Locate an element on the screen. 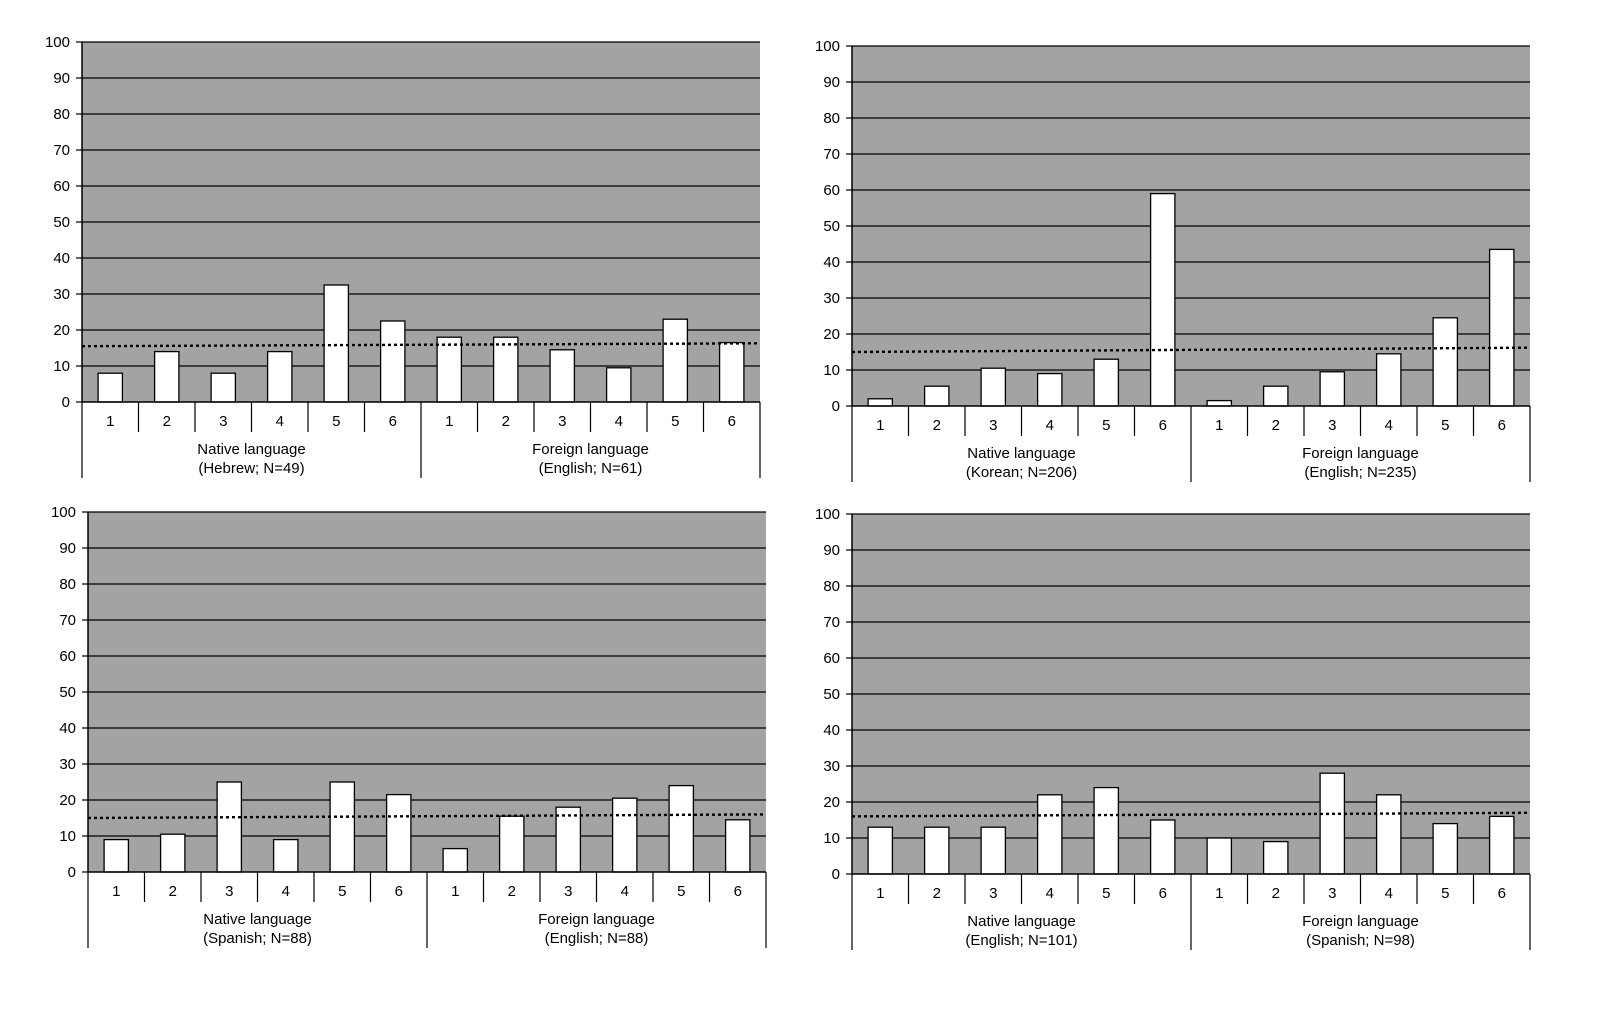 The image size is (1600, 1010). group-label-sample: (Hebrew; N=49) is located at coordinates (251, 468).